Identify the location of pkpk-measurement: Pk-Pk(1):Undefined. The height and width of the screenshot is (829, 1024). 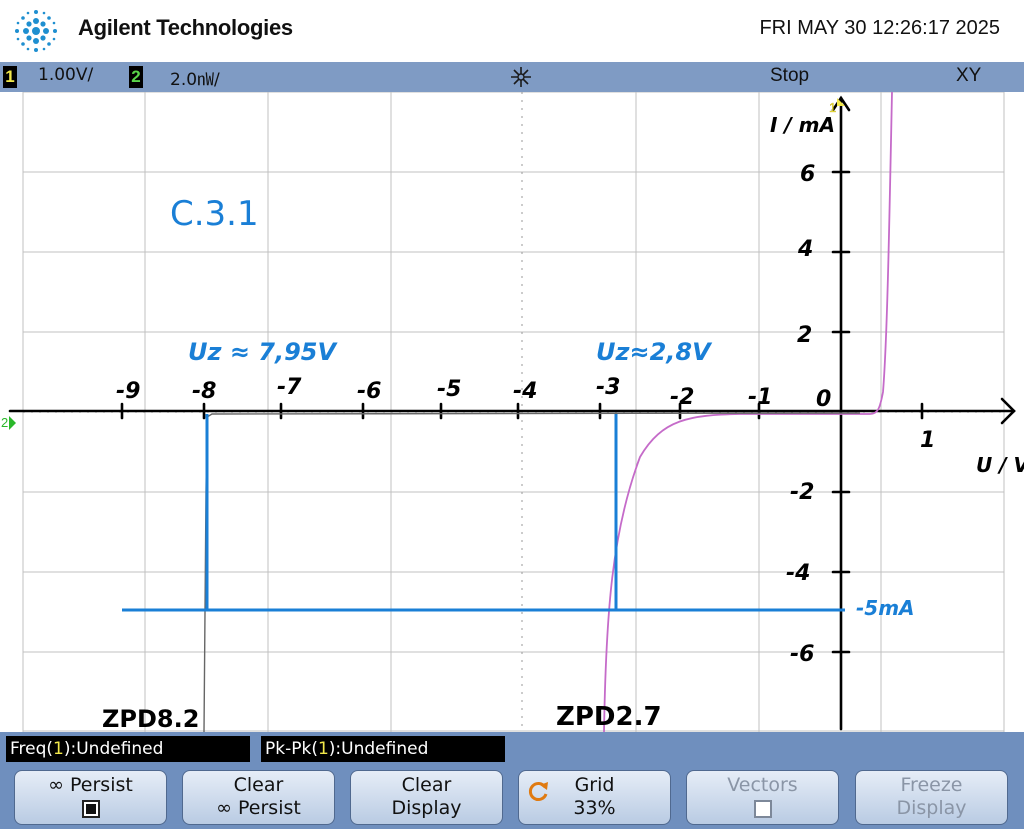
(383, 749).